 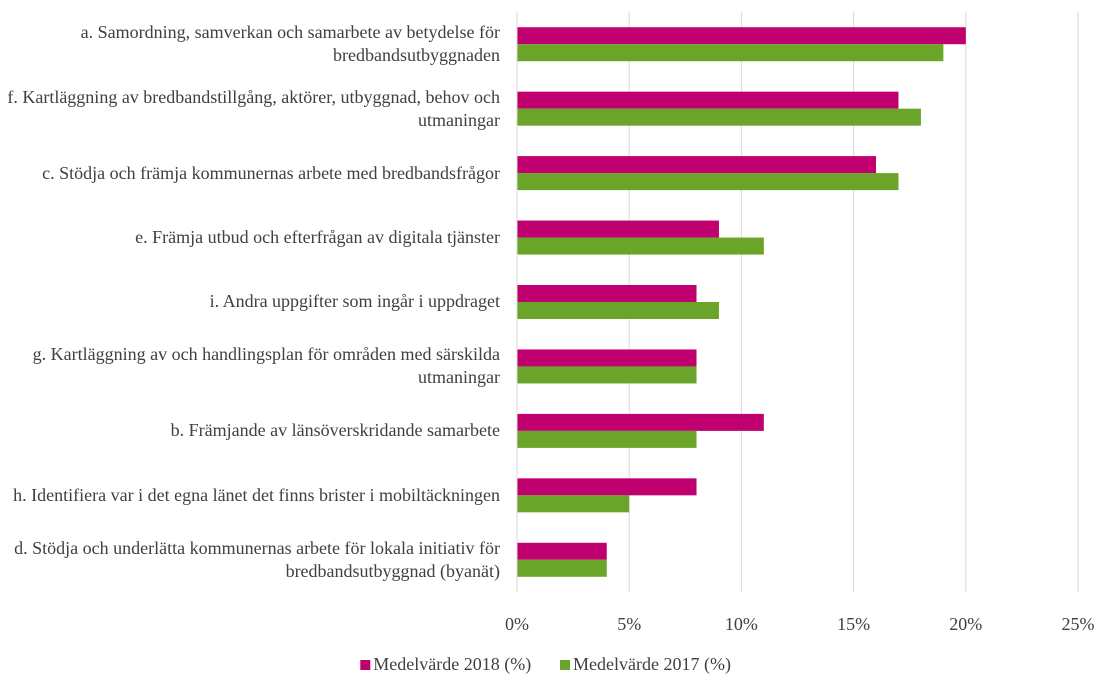 What do you see at coordinates (853, 624) in the screenshot?
I see `x-tick-label: 15%` at bounding box center [853, 624].